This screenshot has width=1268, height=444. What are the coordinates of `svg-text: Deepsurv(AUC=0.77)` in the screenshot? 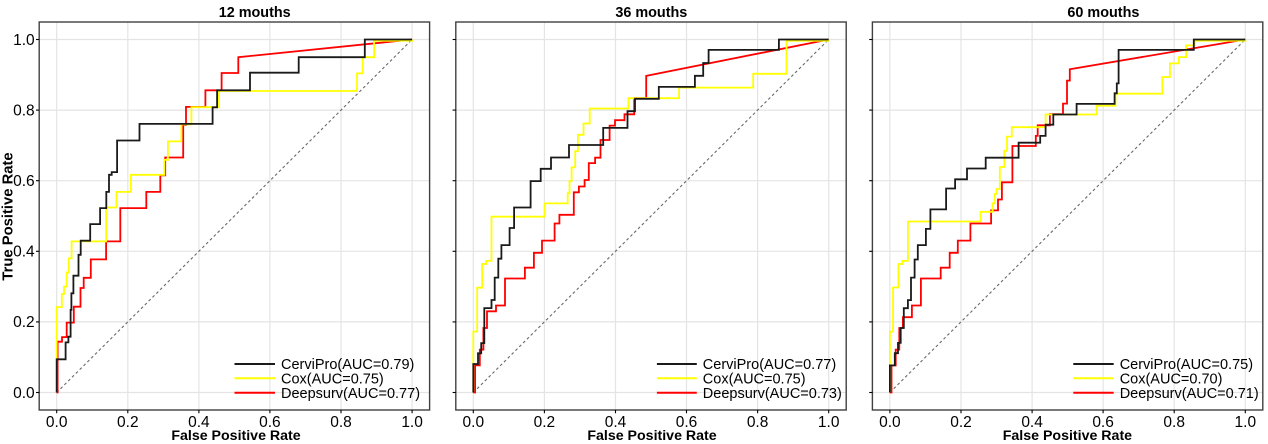 It's located at (350, 394).